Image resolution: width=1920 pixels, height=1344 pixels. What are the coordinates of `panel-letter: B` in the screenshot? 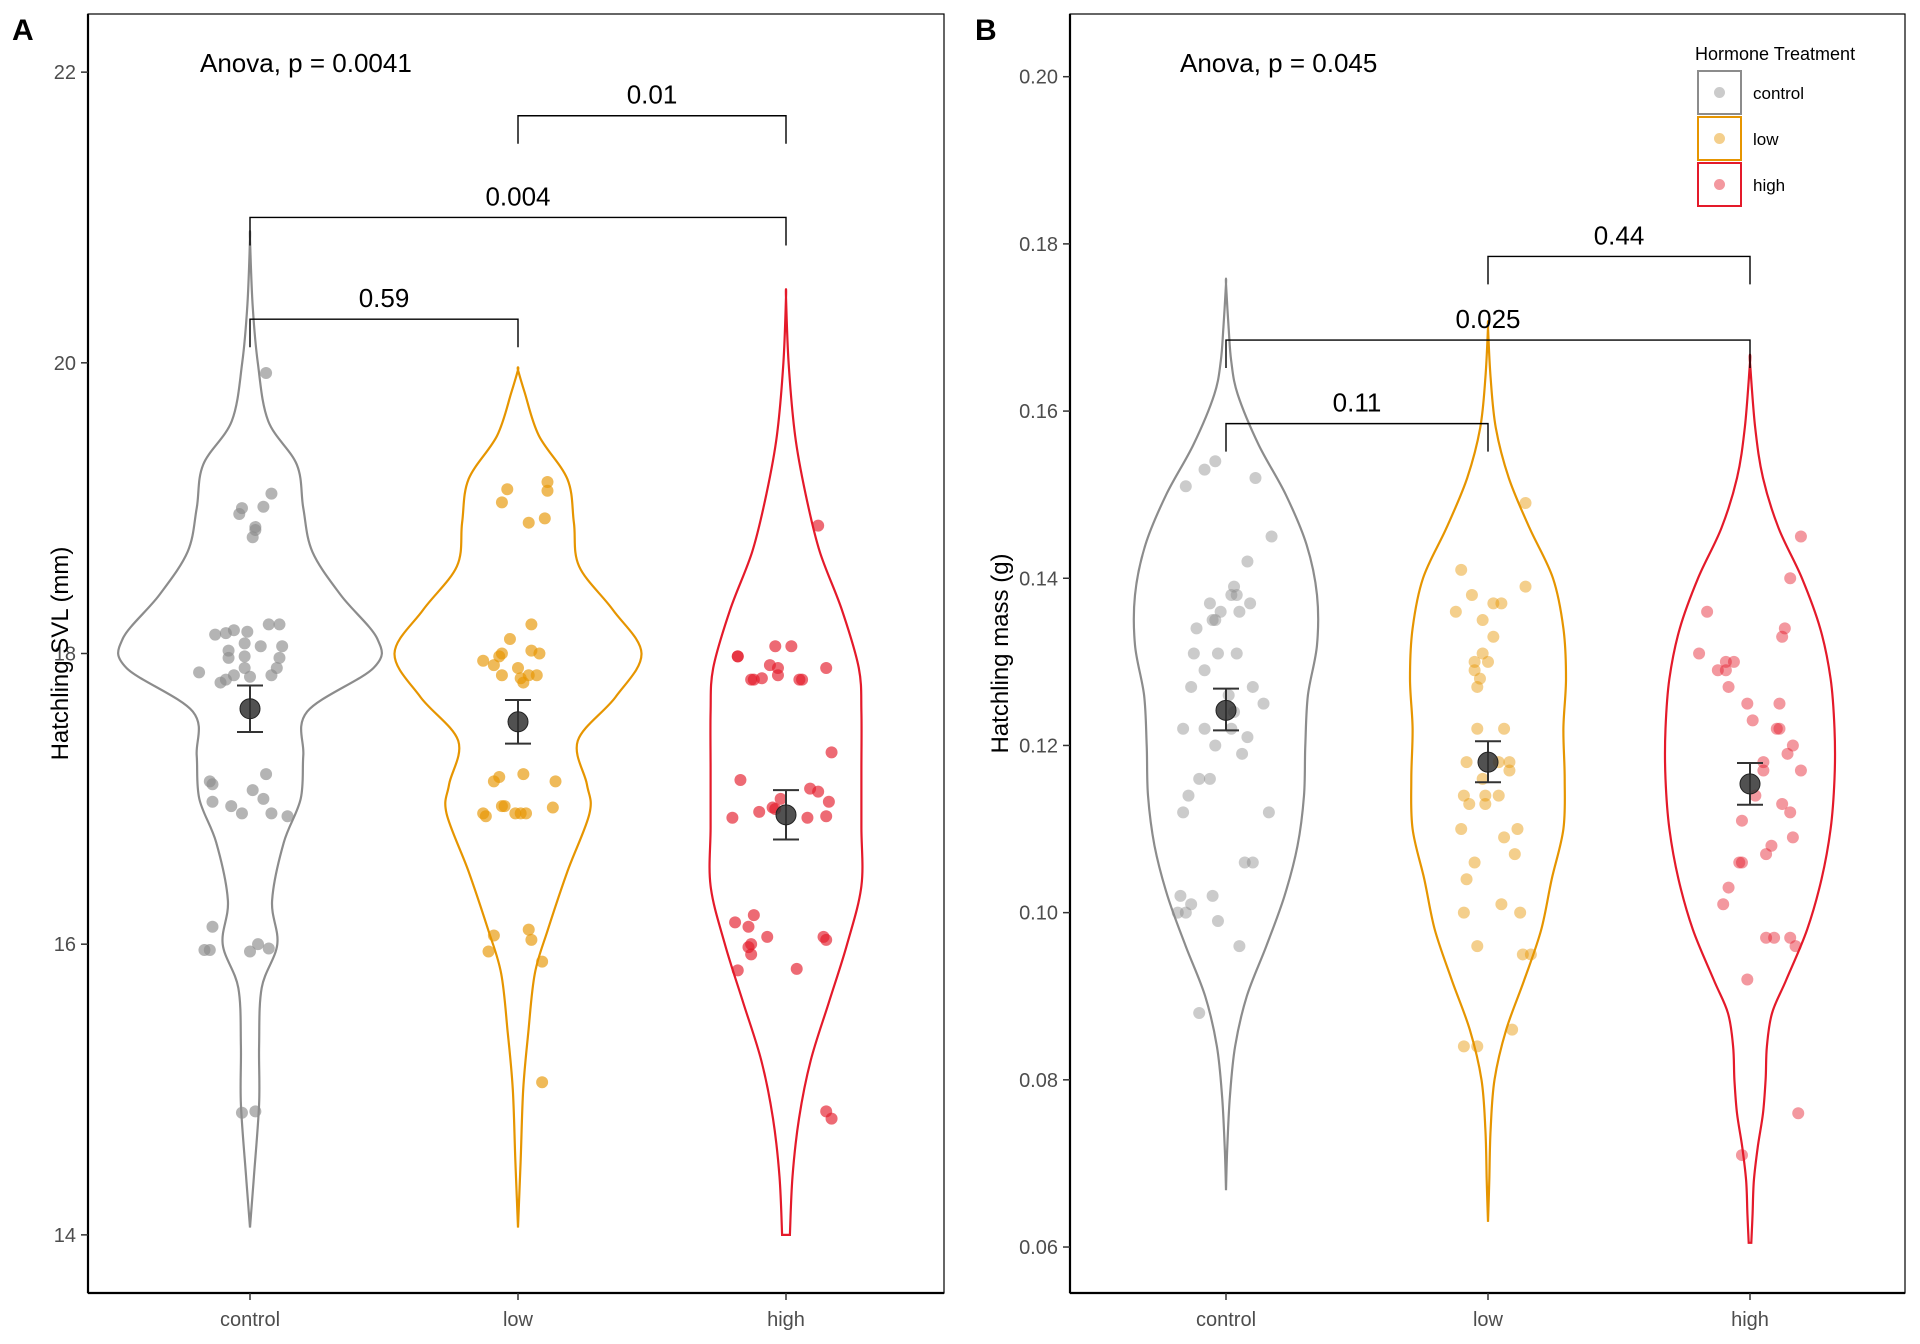 It's located at (986, 30).